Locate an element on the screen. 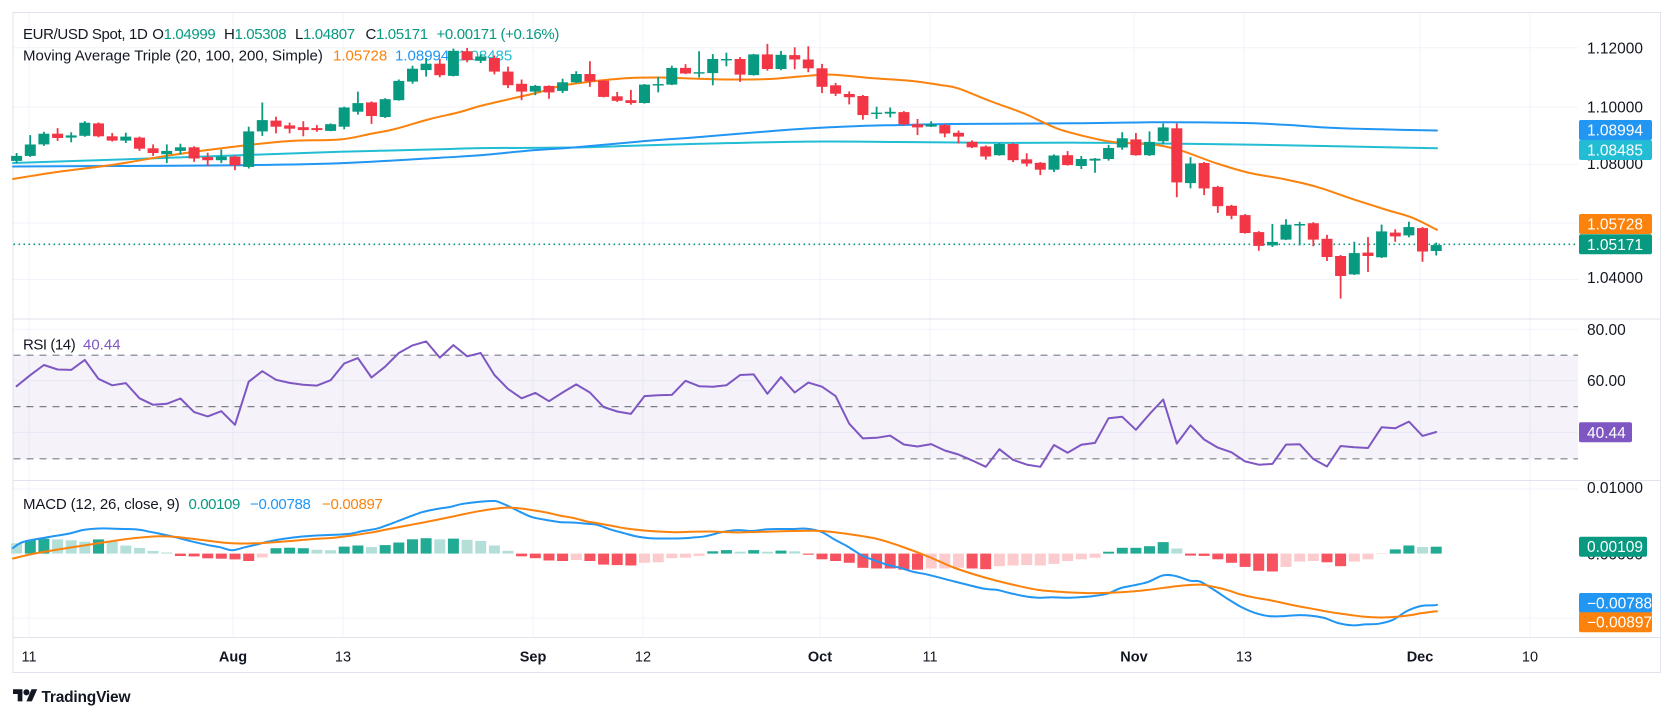 This screenshot has width=1674, height=723. svg-text: O1.04999 is located at coordinates (183, 34).